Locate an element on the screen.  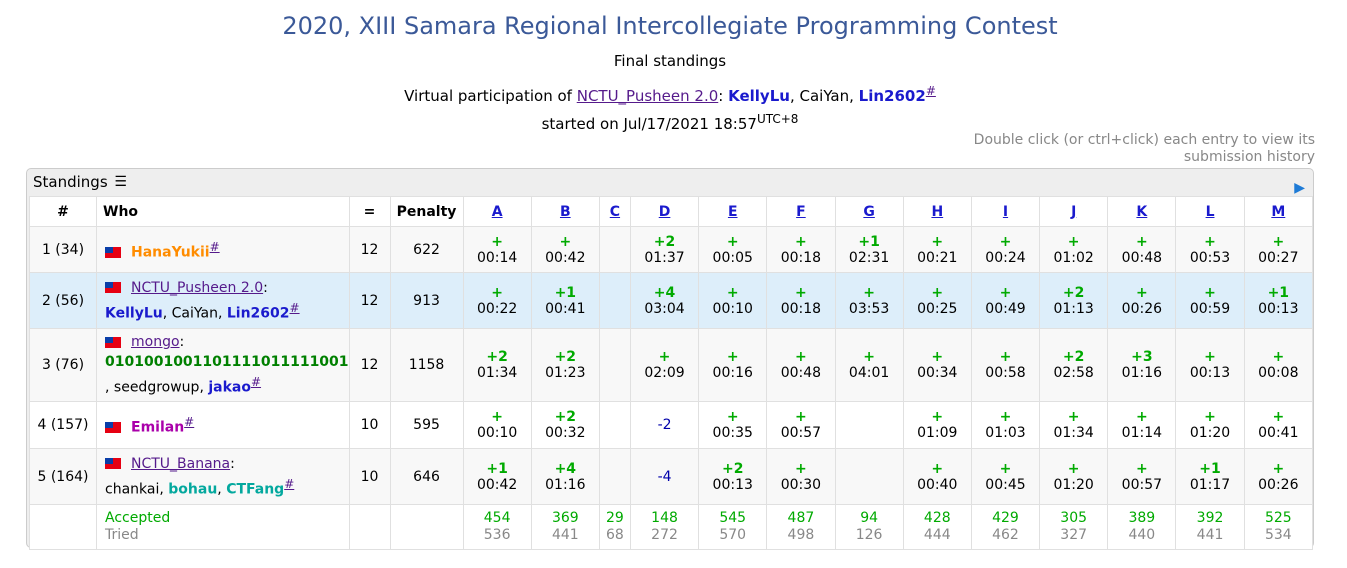
col-problem-h: H is located at coordinates (937, 211).